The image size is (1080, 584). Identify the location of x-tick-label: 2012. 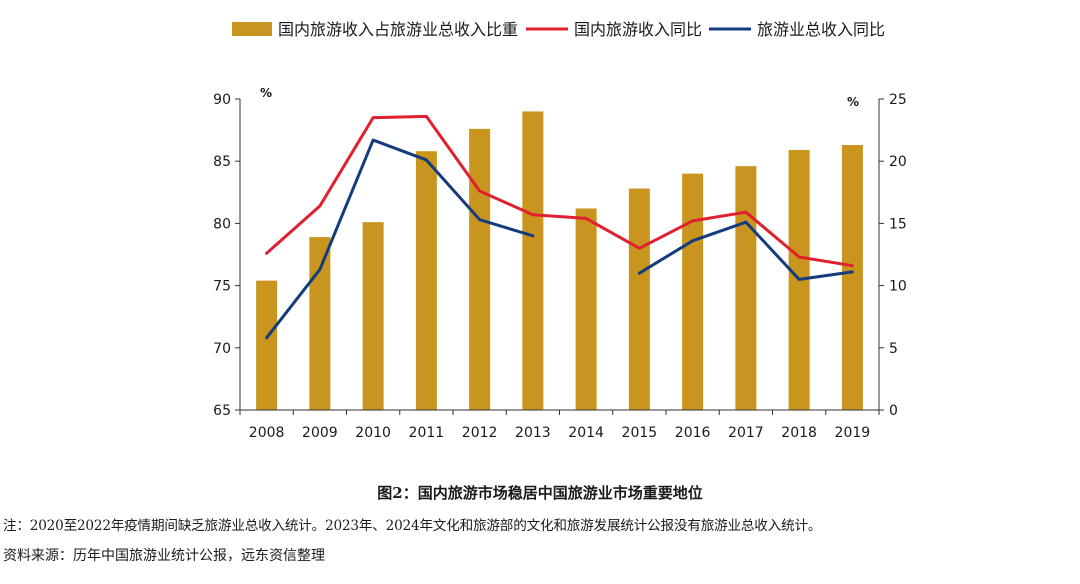
(480, 433).